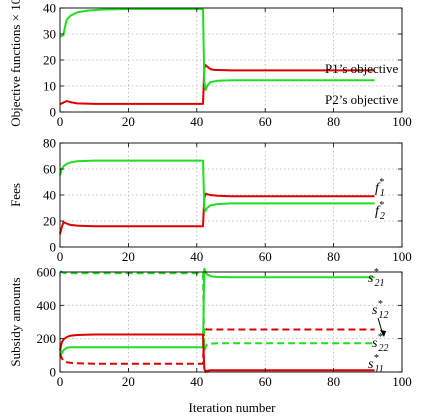  What do you see at coordinates (362, 68) in the screenshot?
I see `annotation-p1-objective: P1’s objective` at bounding box center [362, 68].